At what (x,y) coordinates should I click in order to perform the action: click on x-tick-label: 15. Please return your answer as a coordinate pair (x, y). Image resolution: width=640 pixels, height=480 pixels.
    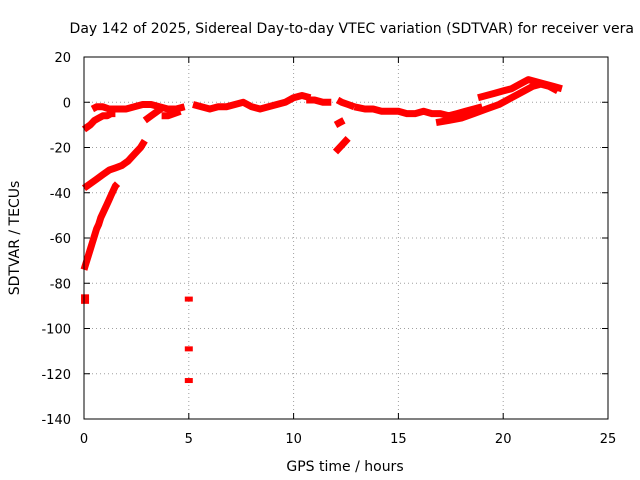
    Looking at the image, I should click on (398, 439).